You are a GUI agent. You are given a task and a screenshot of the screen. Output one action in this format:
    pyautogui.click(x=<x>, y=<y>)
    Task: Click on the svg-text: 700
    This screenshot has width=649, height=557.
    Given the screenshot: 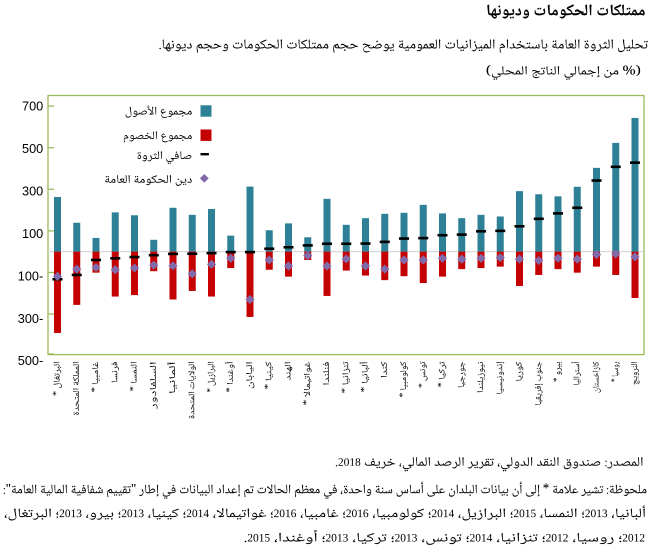 What is the action you would take?
    pyautogui.click(x=32, y=106)
    